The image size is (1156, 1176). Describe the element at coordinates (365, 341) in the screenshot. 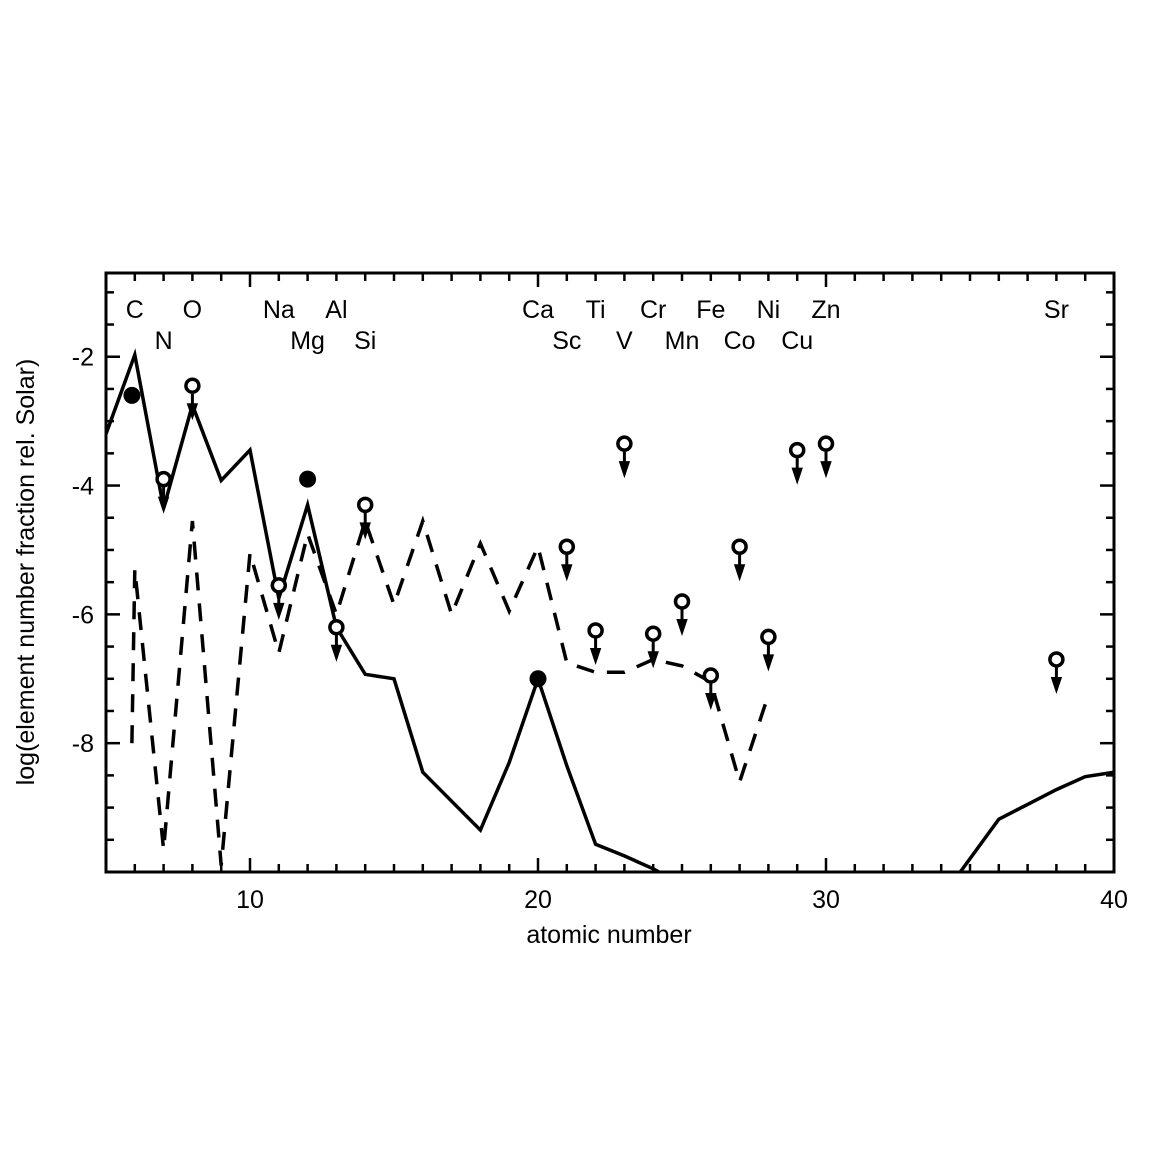

I see `element-label-si: Si` at that location.